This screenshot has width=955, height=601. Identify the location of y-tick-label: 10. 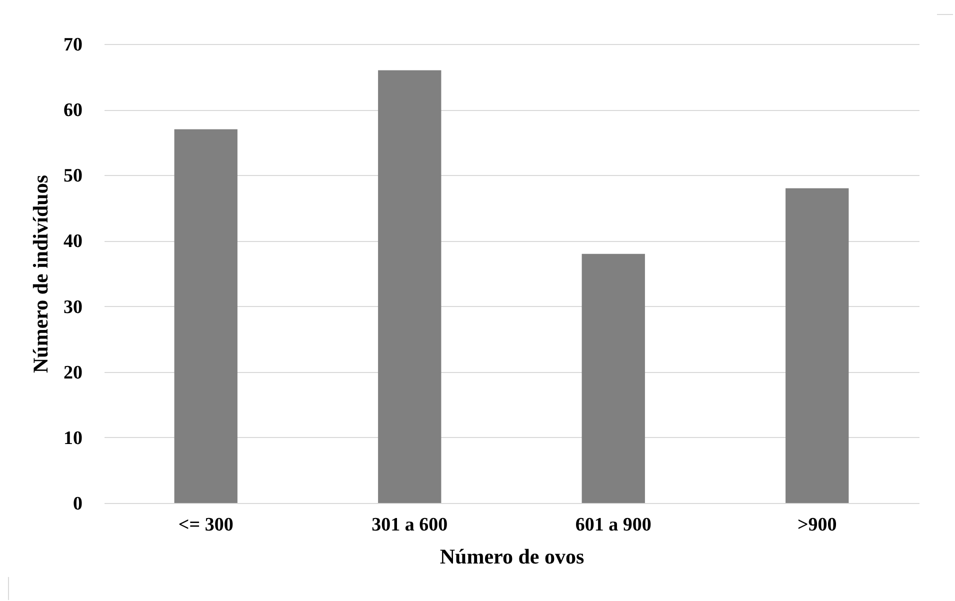
(73, 438).